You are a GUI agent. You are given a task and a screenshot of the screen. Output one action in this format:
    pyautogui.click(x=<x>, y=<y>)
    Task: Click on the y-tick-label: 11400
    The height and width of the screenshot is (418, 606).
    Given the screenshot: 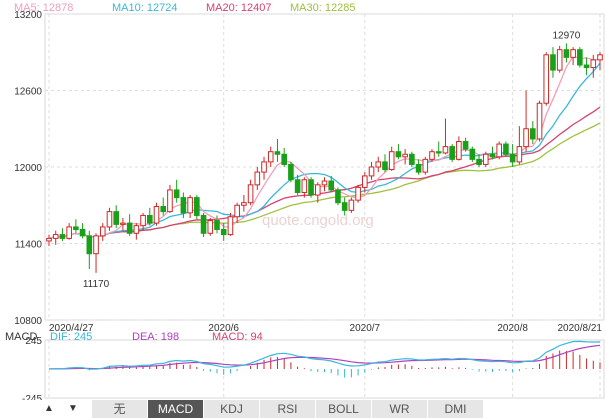 What is the action you would take?
    pyautogui.click(x=29, y=245)
    